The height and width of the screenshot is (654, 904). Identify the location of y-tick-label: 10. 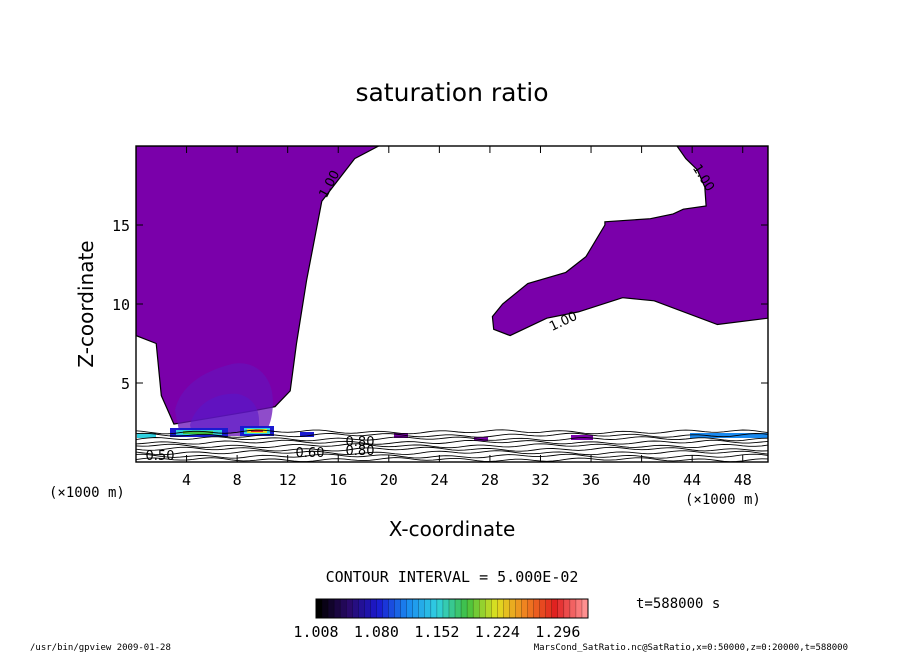
(121, 305).